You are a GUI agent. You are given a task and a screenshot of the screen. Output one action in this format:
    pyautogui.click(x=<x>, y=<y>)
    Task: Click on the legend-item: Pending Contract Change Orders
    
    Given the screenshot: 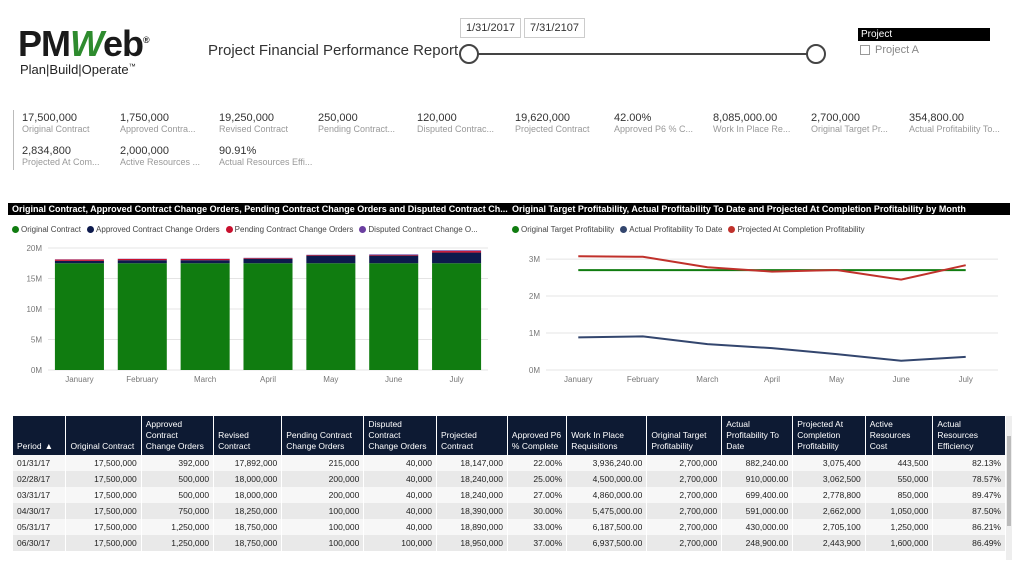 What is the action you would take?
    pyautogui.click(x=289, y=229)
    